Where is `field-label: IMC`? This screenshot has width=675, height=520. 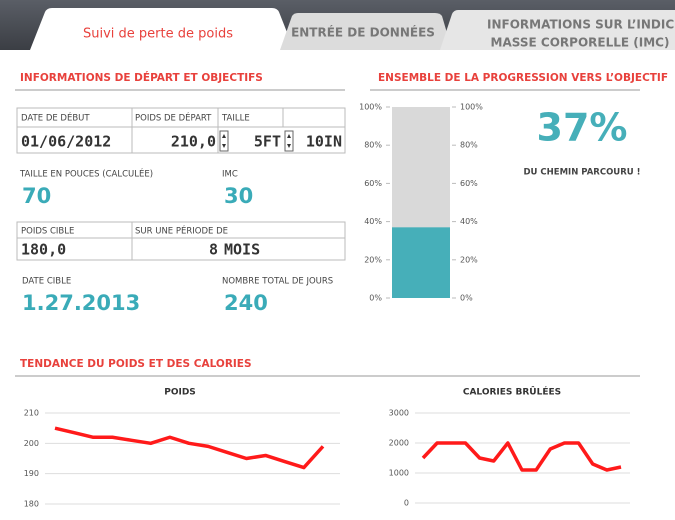 field-label: IMC is located at coordinates (230, 175).